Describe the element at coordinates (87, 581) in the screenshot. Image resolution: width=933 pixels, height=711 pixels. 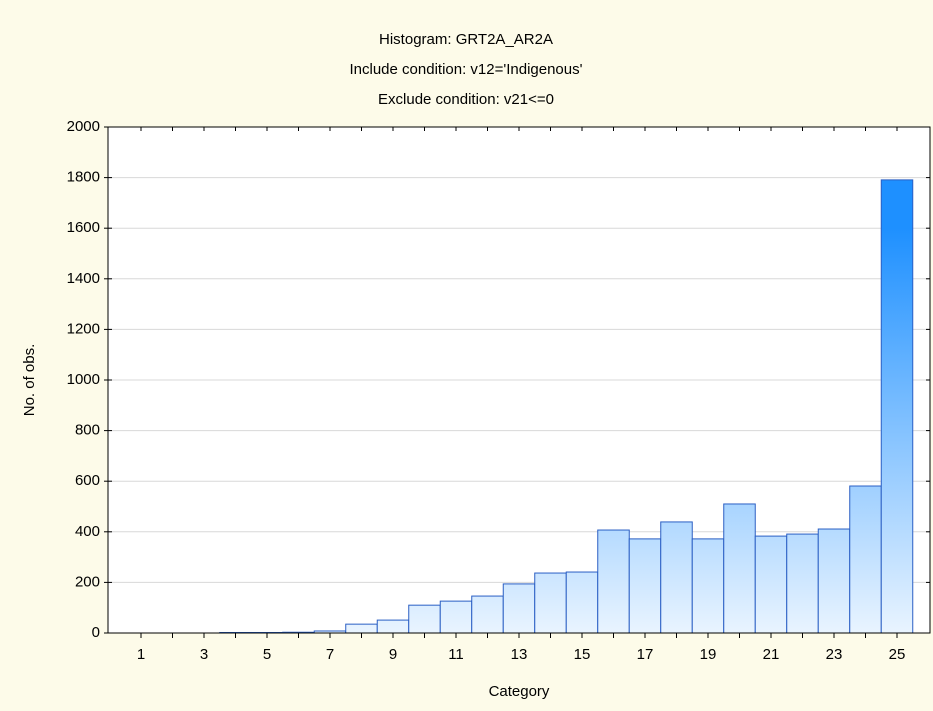
I see `y-tick-label: 200` at that location.